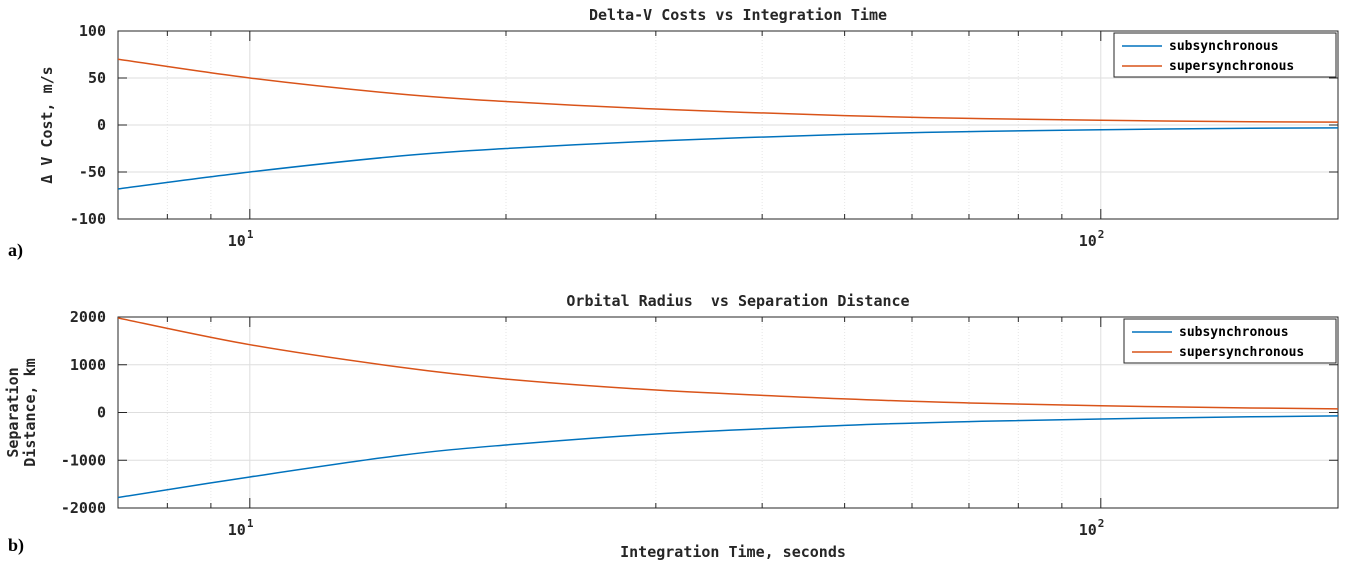  Describe the element at coordinates (97, 78) in the screenshot. I see `y-tick-label: 50` at that location.